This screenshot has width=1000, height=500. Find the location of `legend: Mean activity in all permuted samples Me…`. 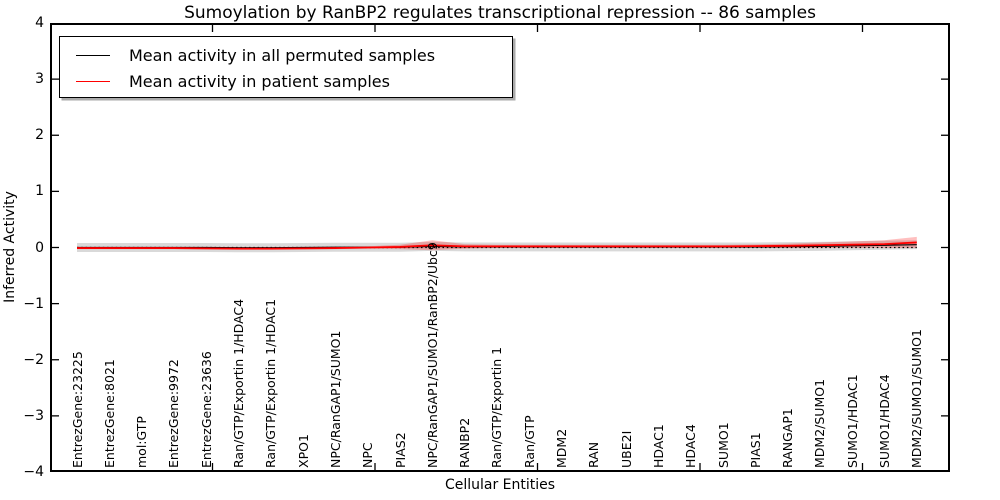

legend: Mean activity in all permuted samples Me… is located at coordinates (286, 67).